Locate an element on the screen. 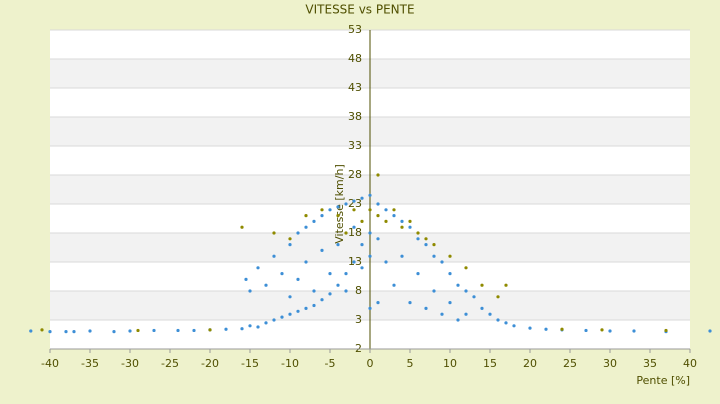 The width and height of the screenshot is (720, 404). y-tick-label: 3 is located at coordinates (358, 319).